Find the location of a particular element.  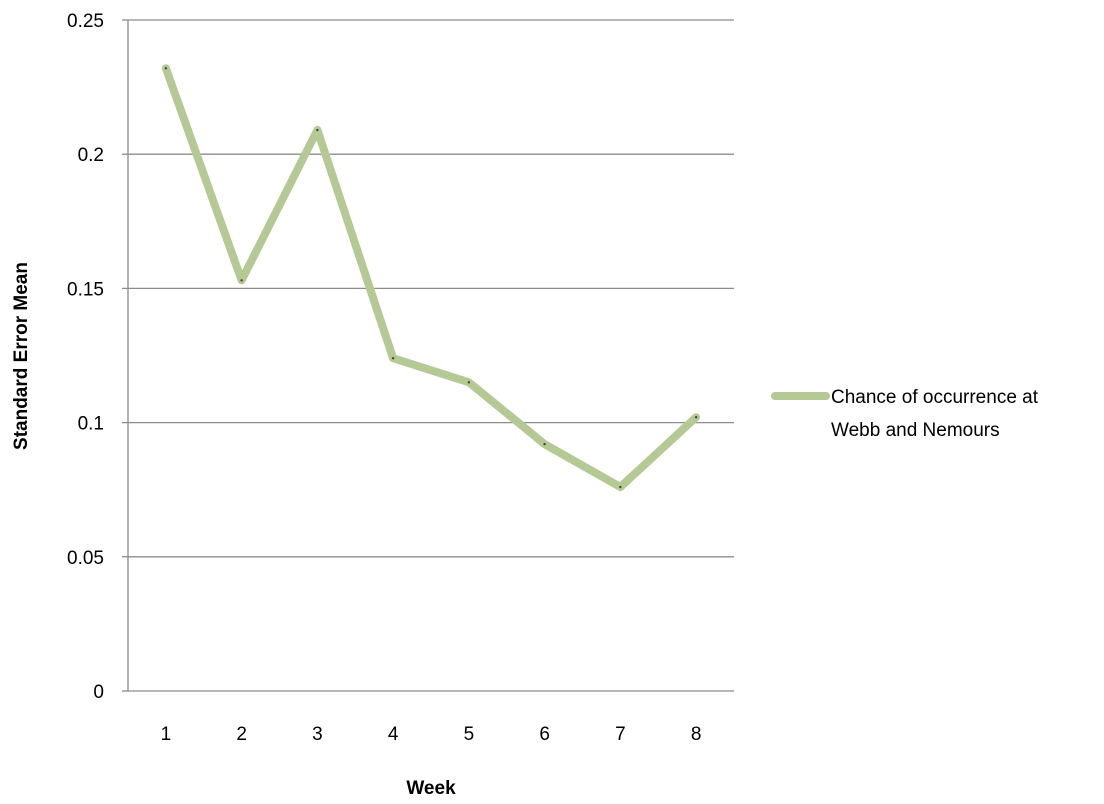

legend-label-line-2: Webb and Nemours is located at coordinates (915, 430).